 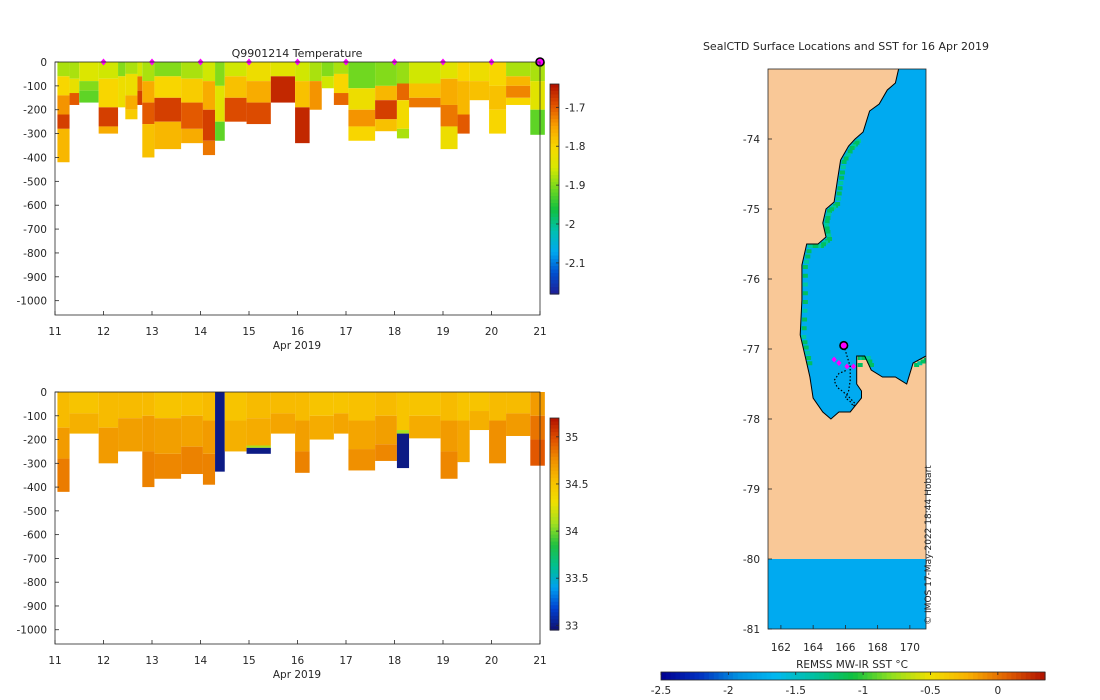 What do you see at coordinates (878, 648) in the screenshot?
I see `map-lon-tick-label: 168` at bounding box center [878, 648].